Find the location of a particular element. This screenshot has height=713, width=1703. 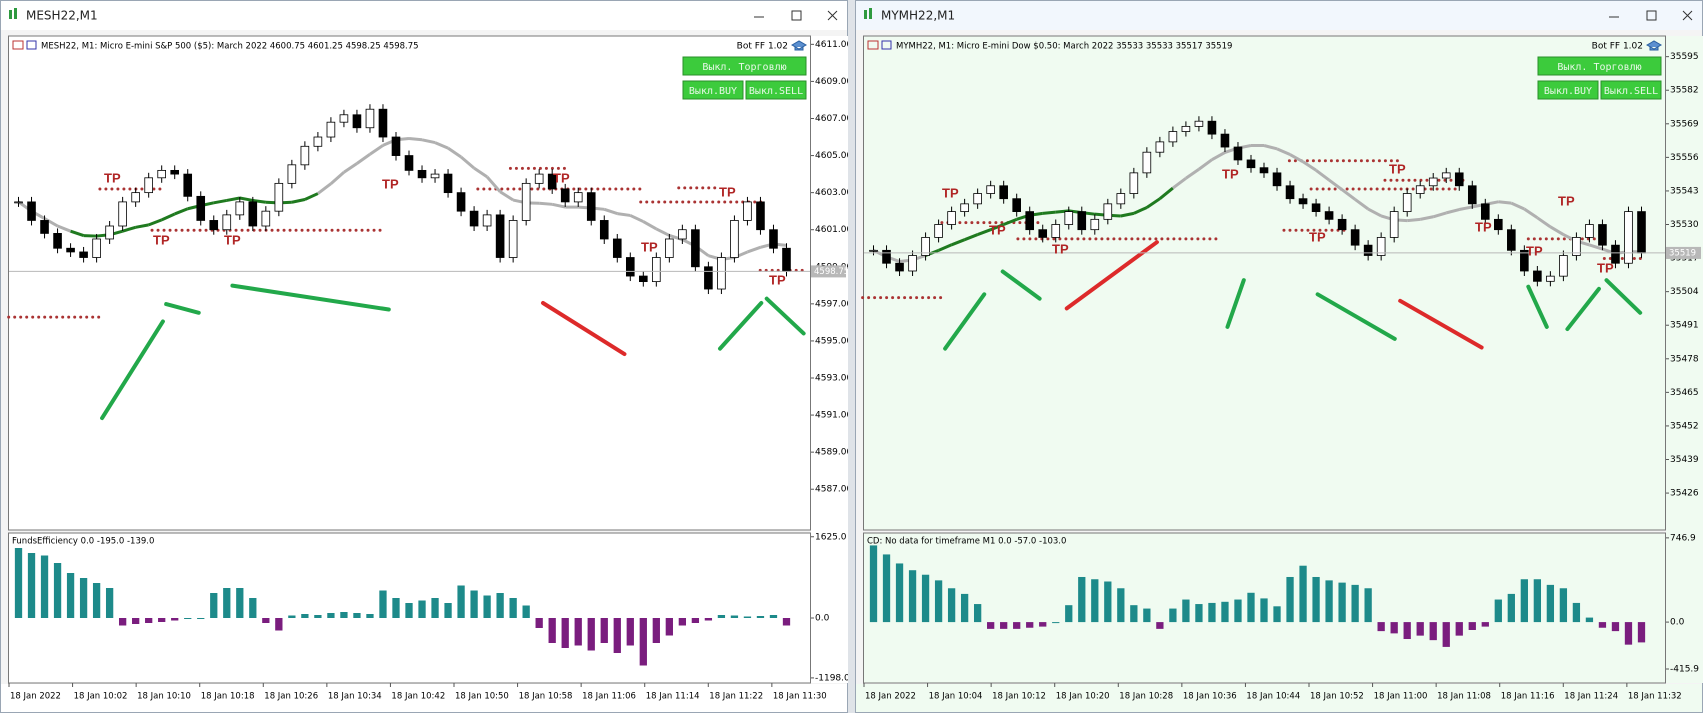

x-tick-label: 18 Jan 10:52 is located at coordinates (1337, 697).